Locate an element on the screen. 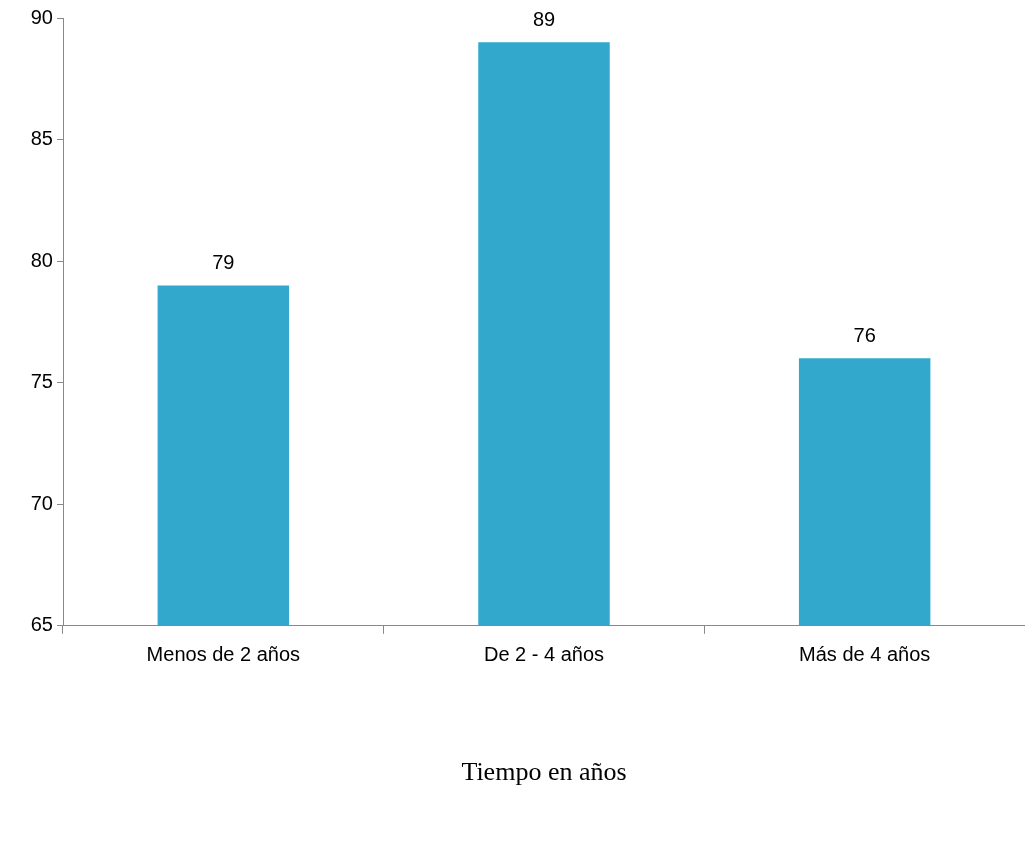  x-tick-label: De 2 - 4 años is located at coordinates (544, 654).